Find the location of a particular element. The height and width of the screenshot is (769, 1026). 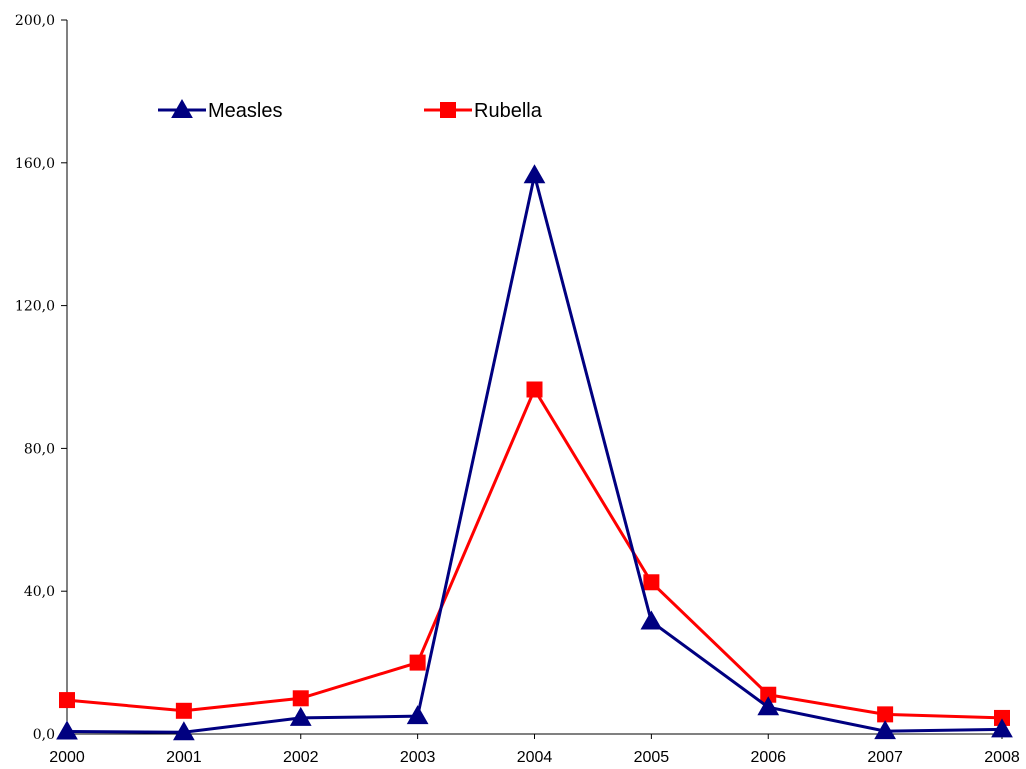

x-tick-label: 2004 is located at coordinates (535, 757).